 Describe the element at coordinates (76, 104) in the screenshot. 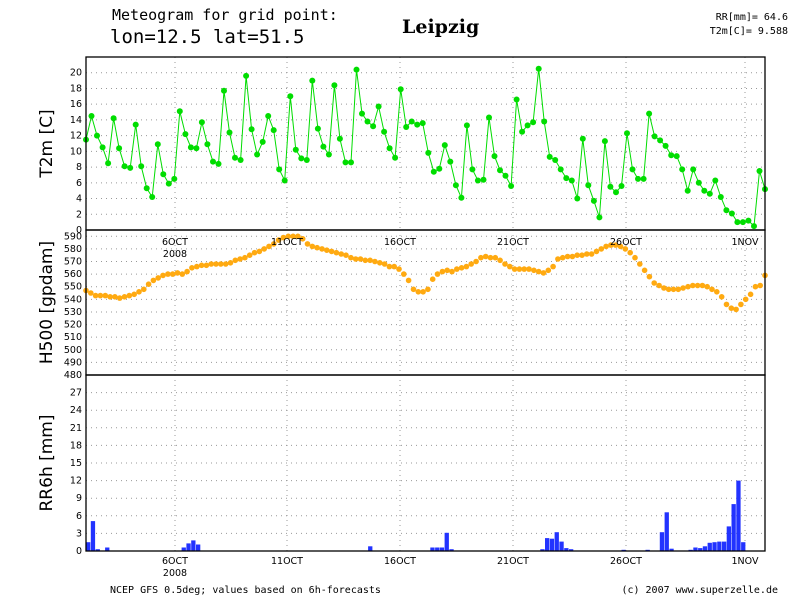

I see `y-tick-label: 16` at that location.